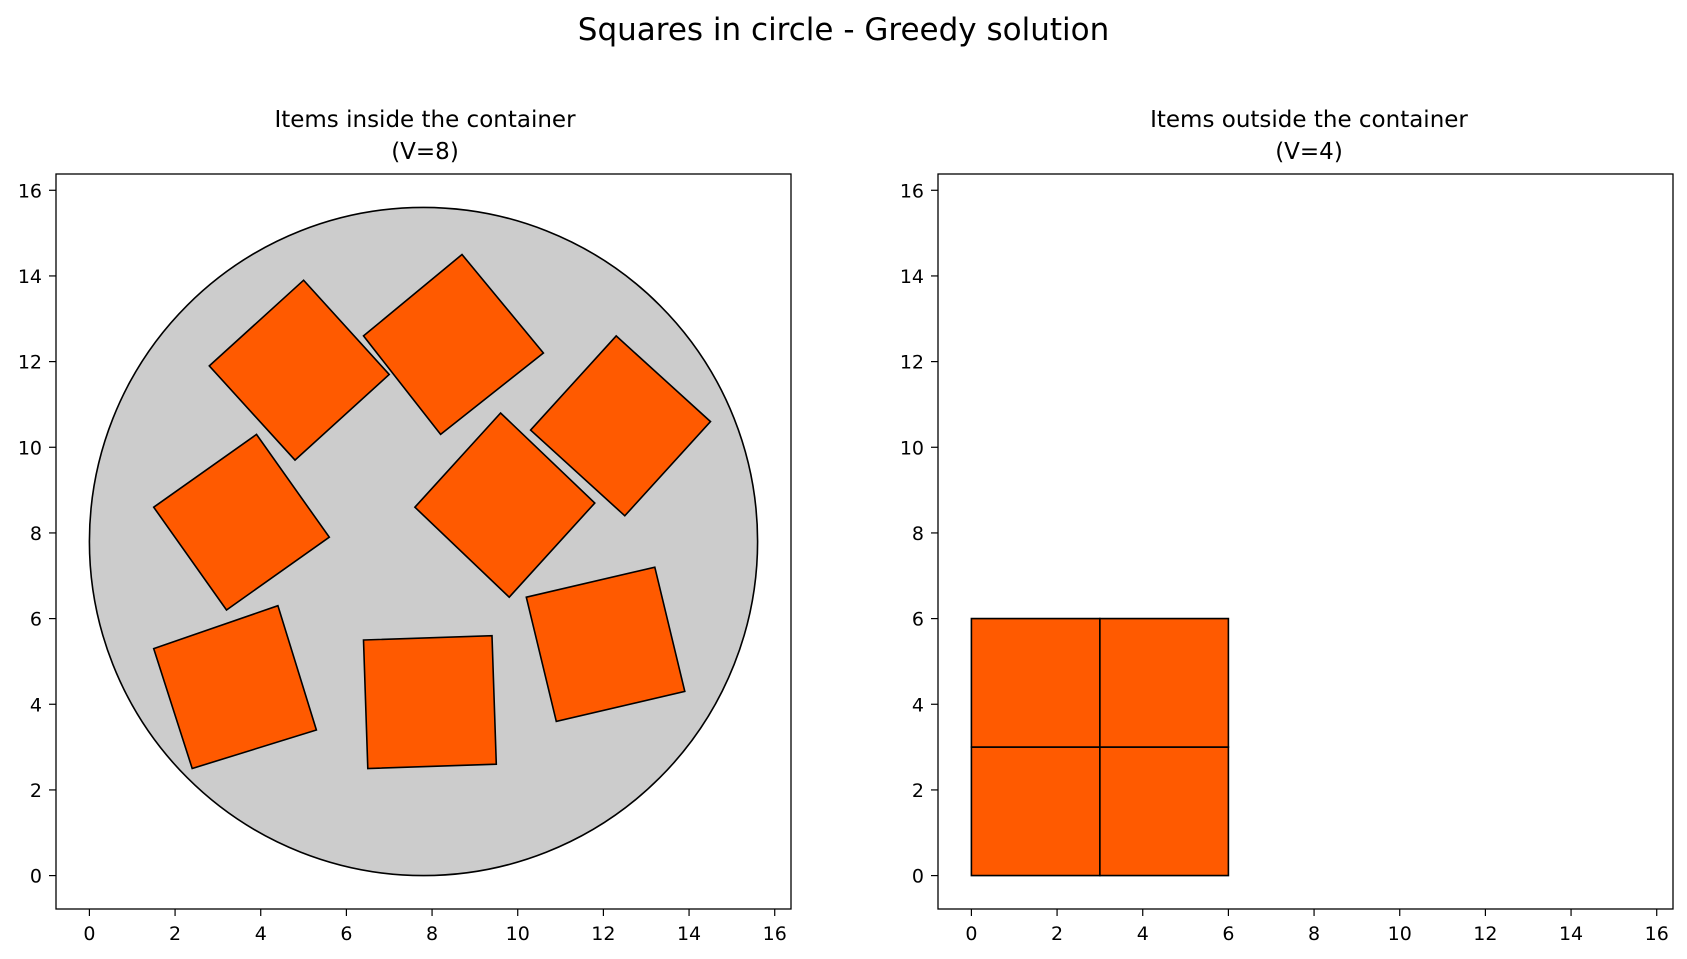 This screenshot has width=1687, height=959. What do you see at coordinates (918, 620) in the screenshot?
I see `outside-ytick-label-6: 6` at bounding box center [918, 620].